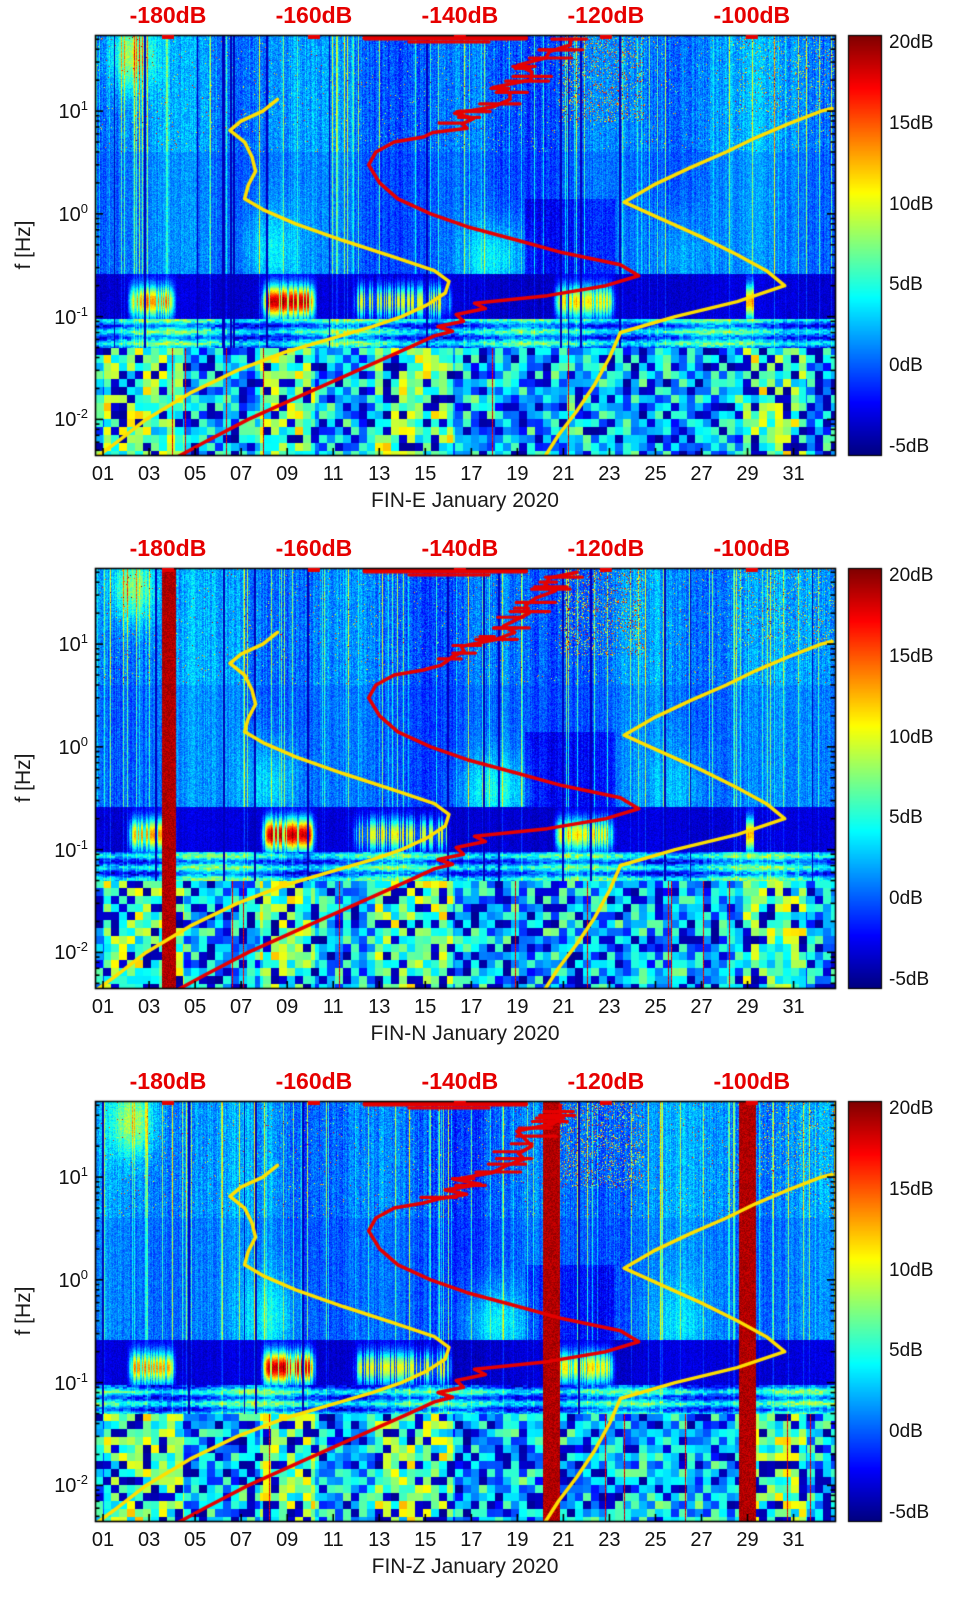  I want to click on top-db-axis-label: -100dB, so click(752, 548).